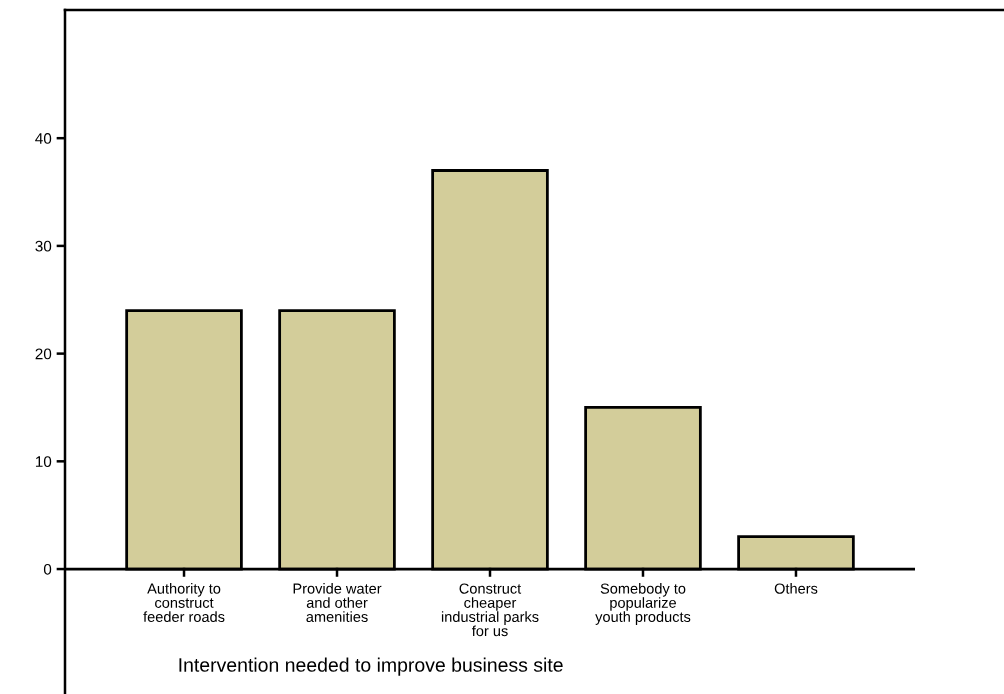 The height and width of the screenshot is (694, 1004). I want to click on x-axis-title: Intervention needed to improve business site, so click(371, 666).